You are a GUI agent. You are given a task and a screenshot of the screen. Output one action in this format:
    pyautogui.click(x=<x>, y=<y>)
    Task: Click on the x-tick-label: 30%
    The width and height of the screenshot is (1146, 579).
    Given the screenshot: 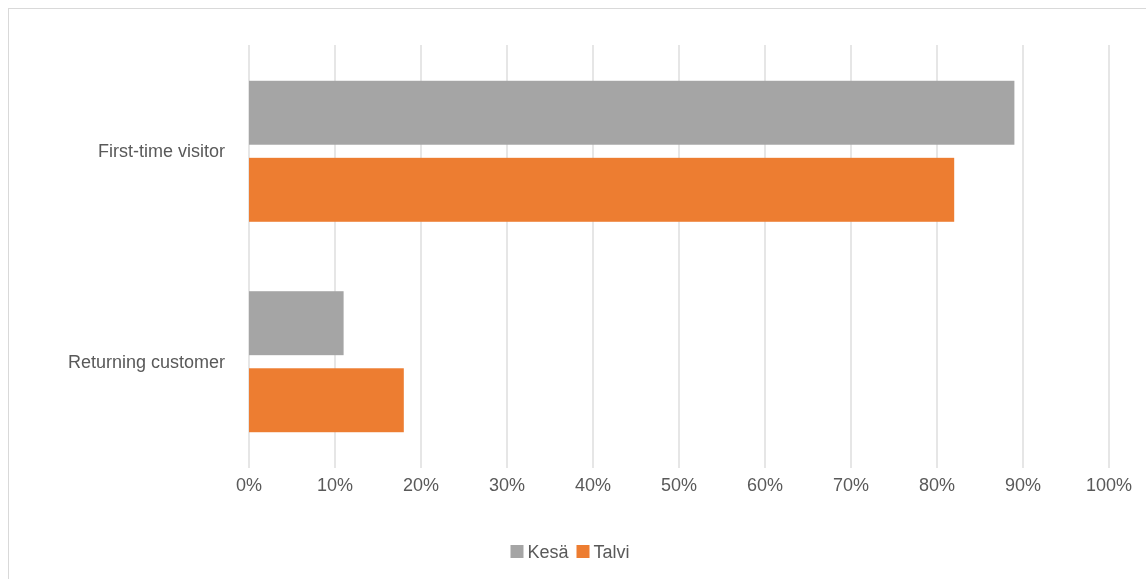 What is the action you would take?
    pyautogui.click(x=507, y=485)
    